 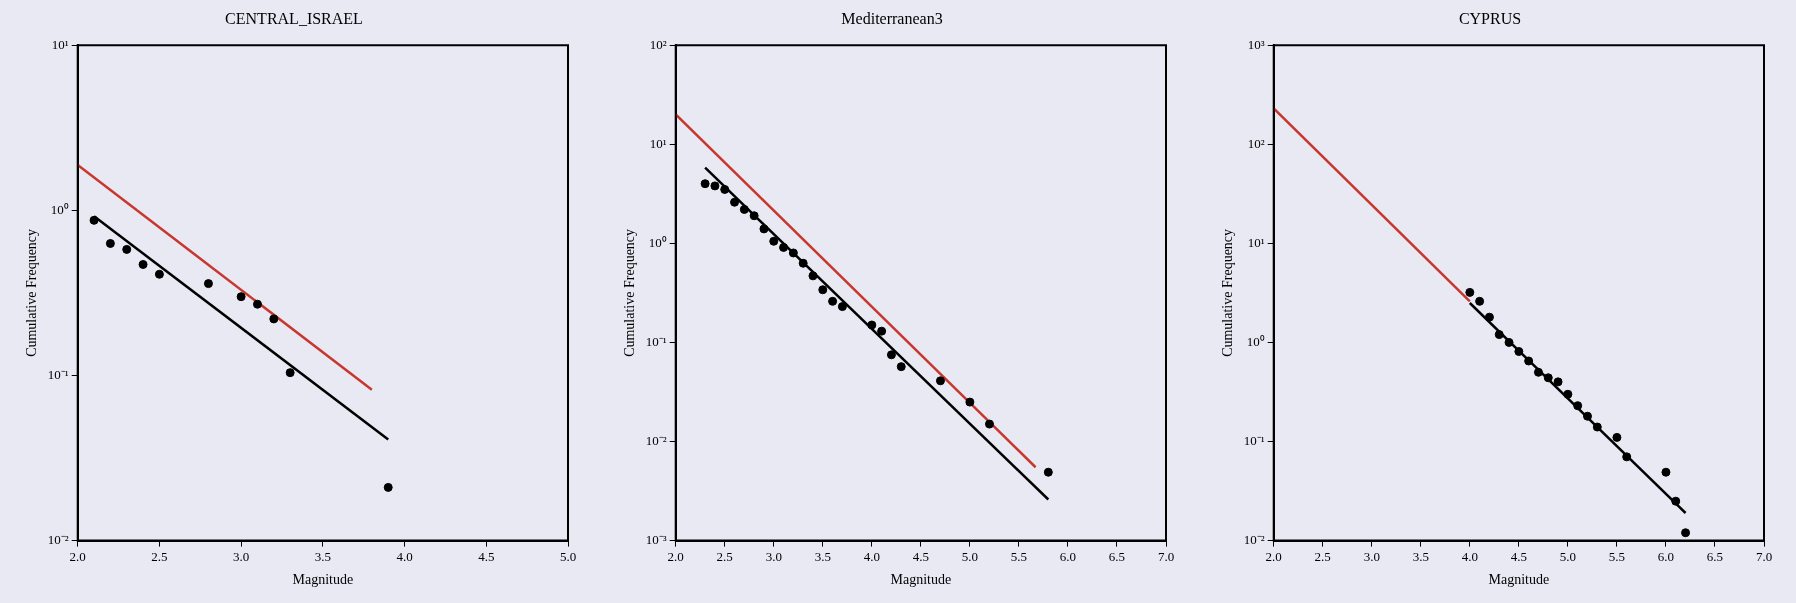 I want to click on y-tick-label: 10², so click(x=1256, y=143).